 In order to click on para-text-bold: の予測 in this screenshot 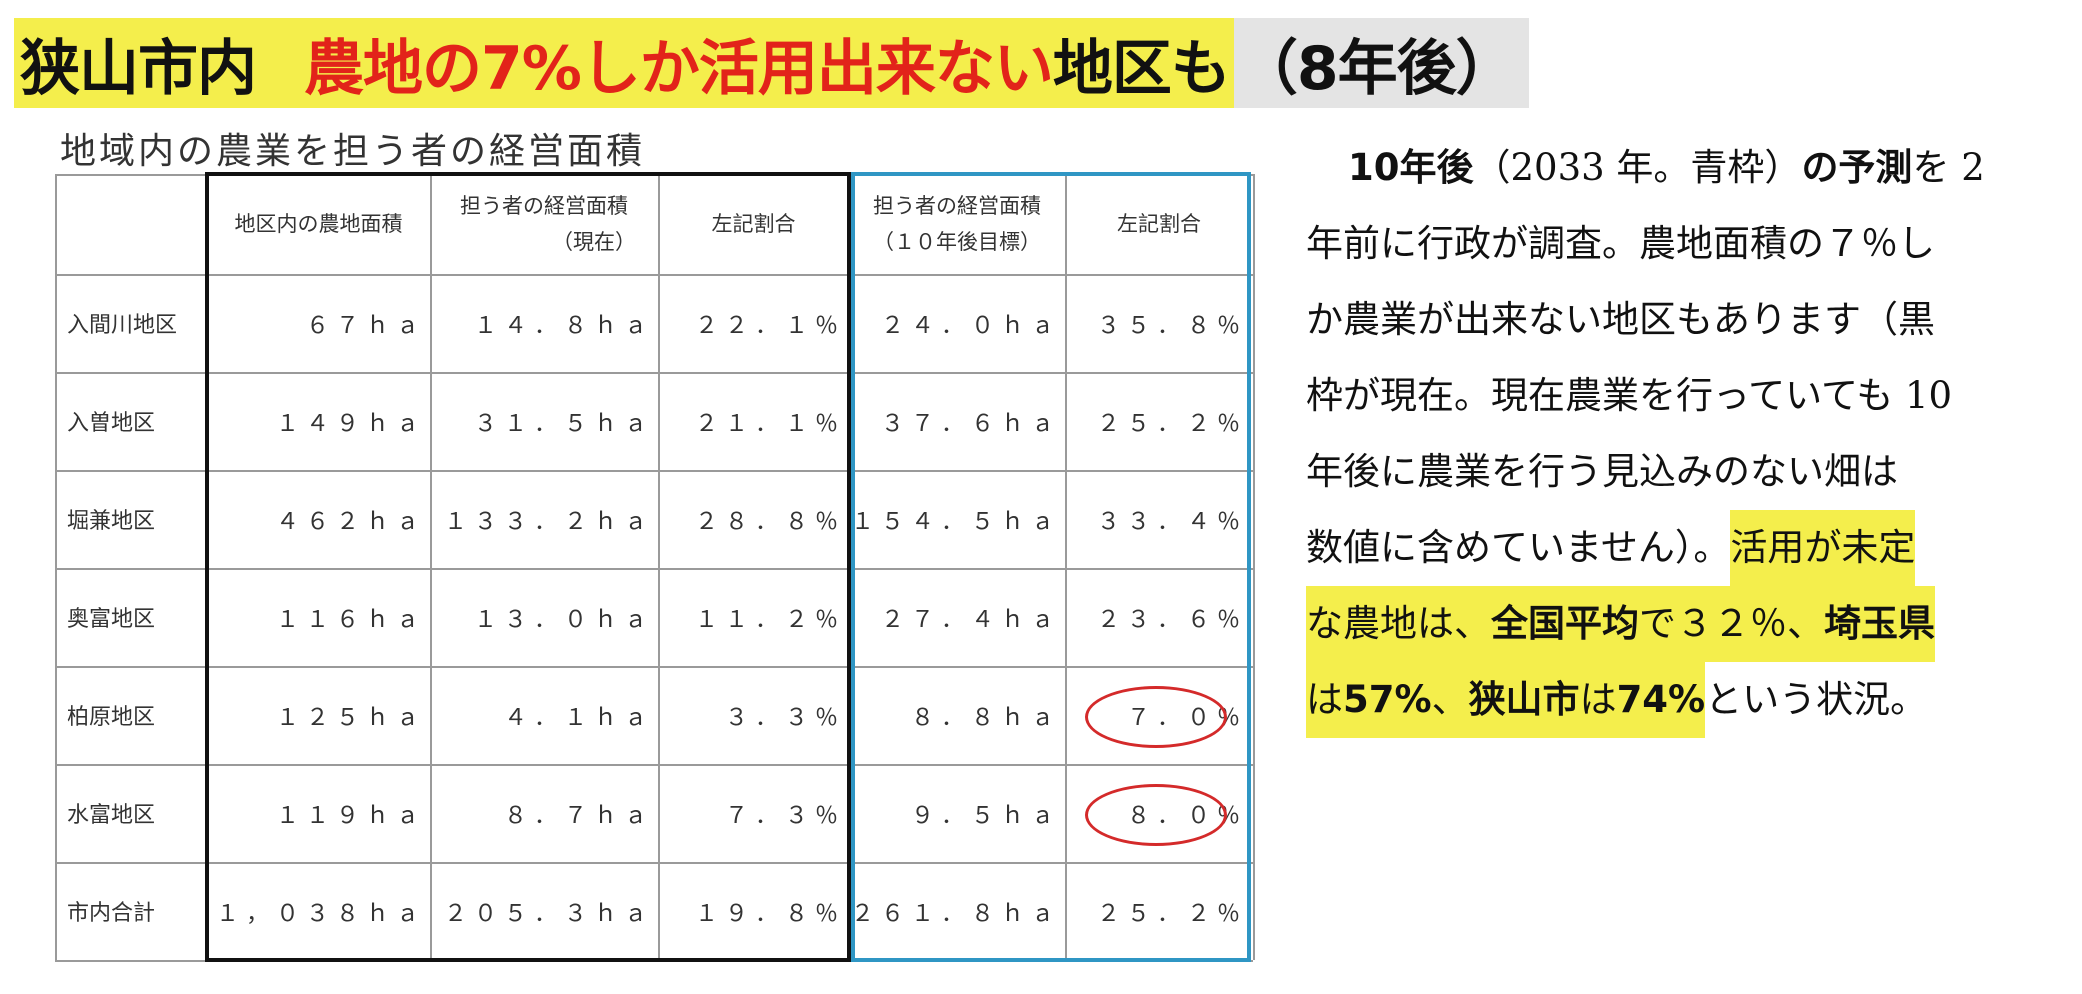, I will do `click(1857, 167)`.